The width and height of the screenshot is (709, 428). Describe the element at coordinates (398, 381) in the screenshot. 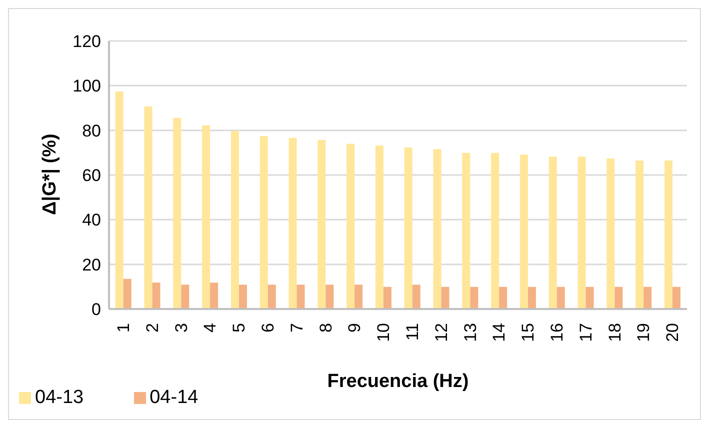

I see `x-axis-title: Frecuencia (Hz)` at that location.